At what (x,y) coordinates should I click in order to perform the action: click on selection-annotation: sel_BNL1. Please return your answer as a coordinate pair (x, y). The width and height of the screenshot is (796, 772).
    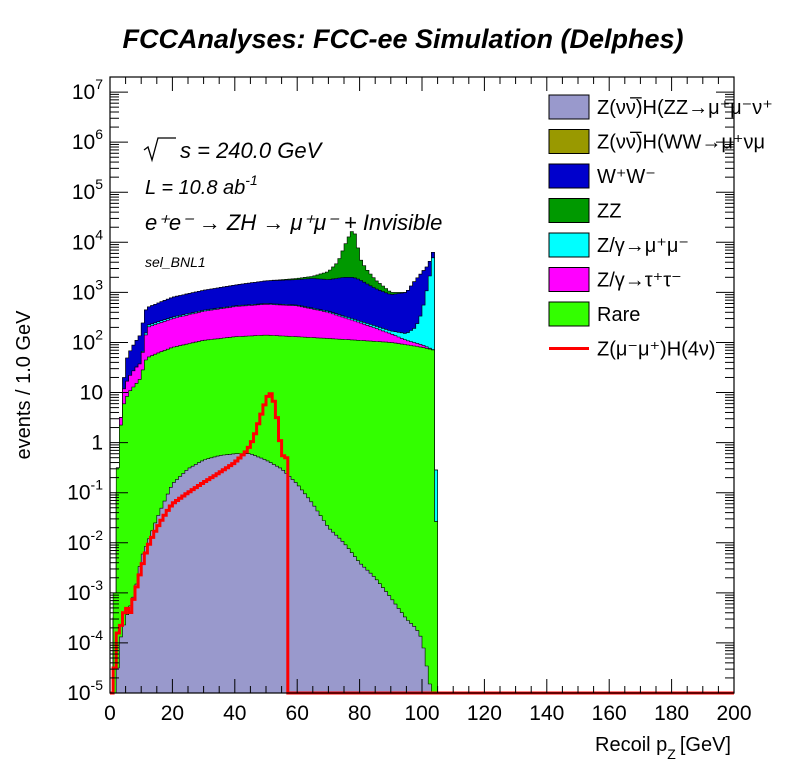
    Looking at the image, I should click on (175, 262).